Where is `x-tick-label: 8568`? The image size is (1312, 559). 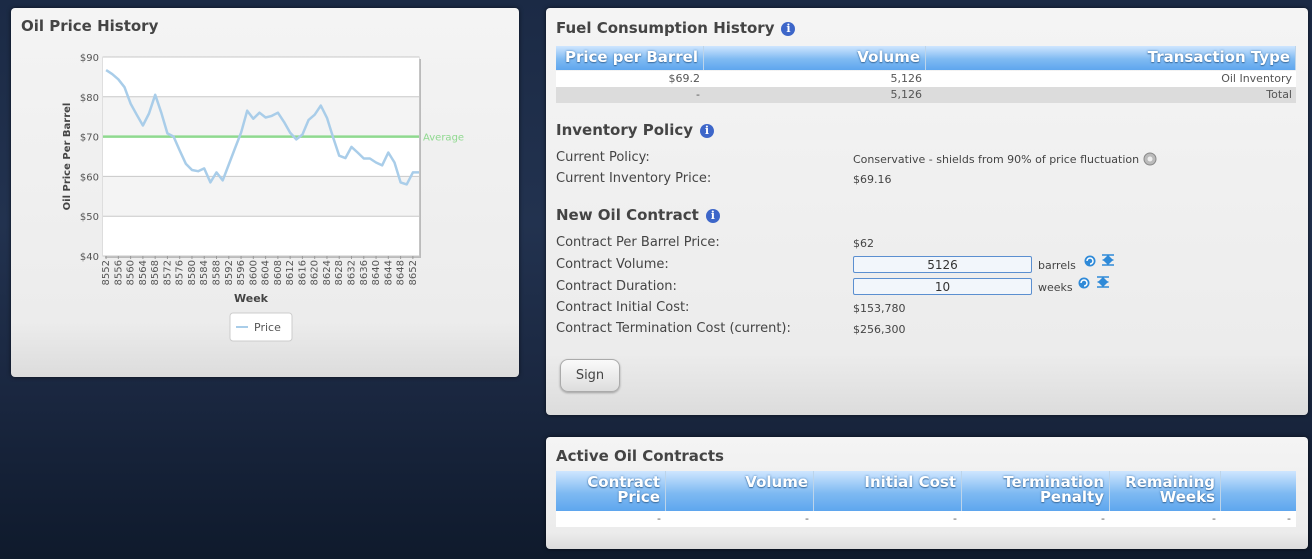
x-tick-label: 8568 is located at coordinates (155, 272).